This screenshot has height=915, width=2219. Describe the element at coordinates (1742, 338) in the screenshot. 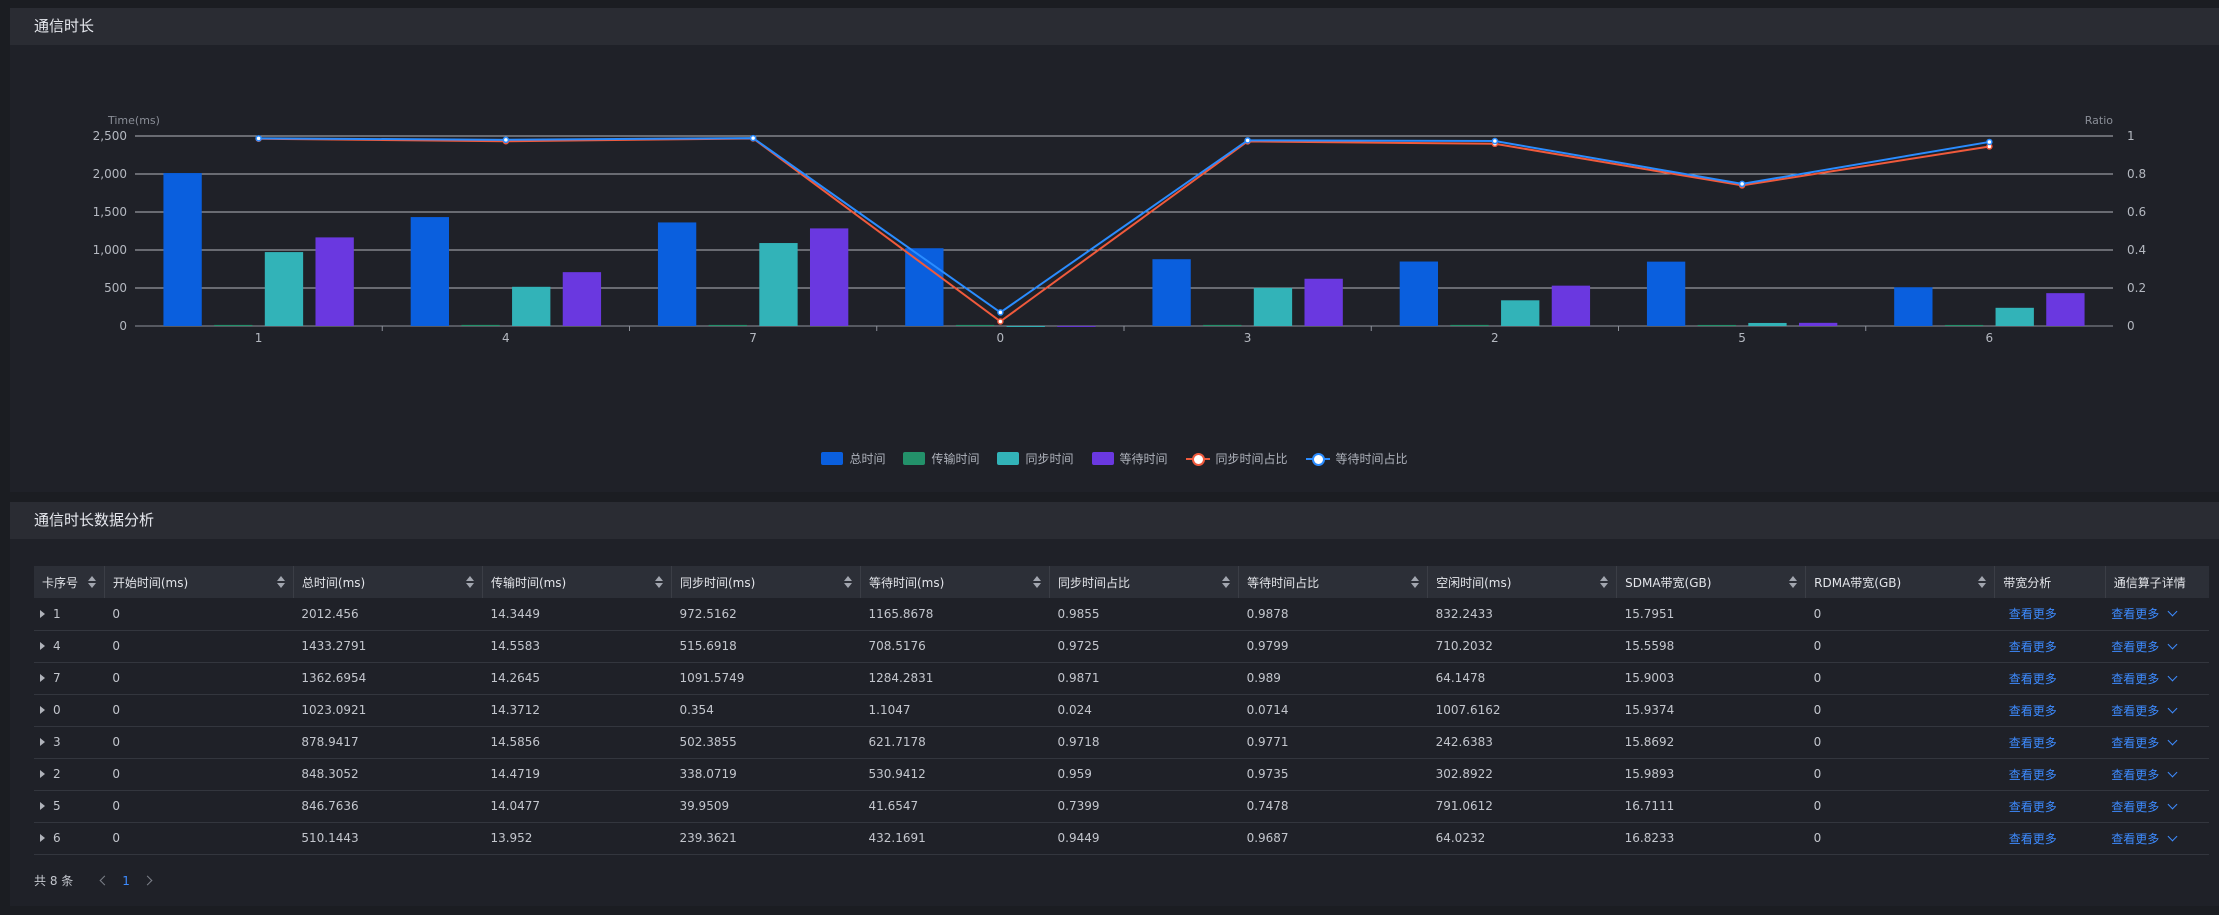

I see `x-tick-label: 5` at that location.